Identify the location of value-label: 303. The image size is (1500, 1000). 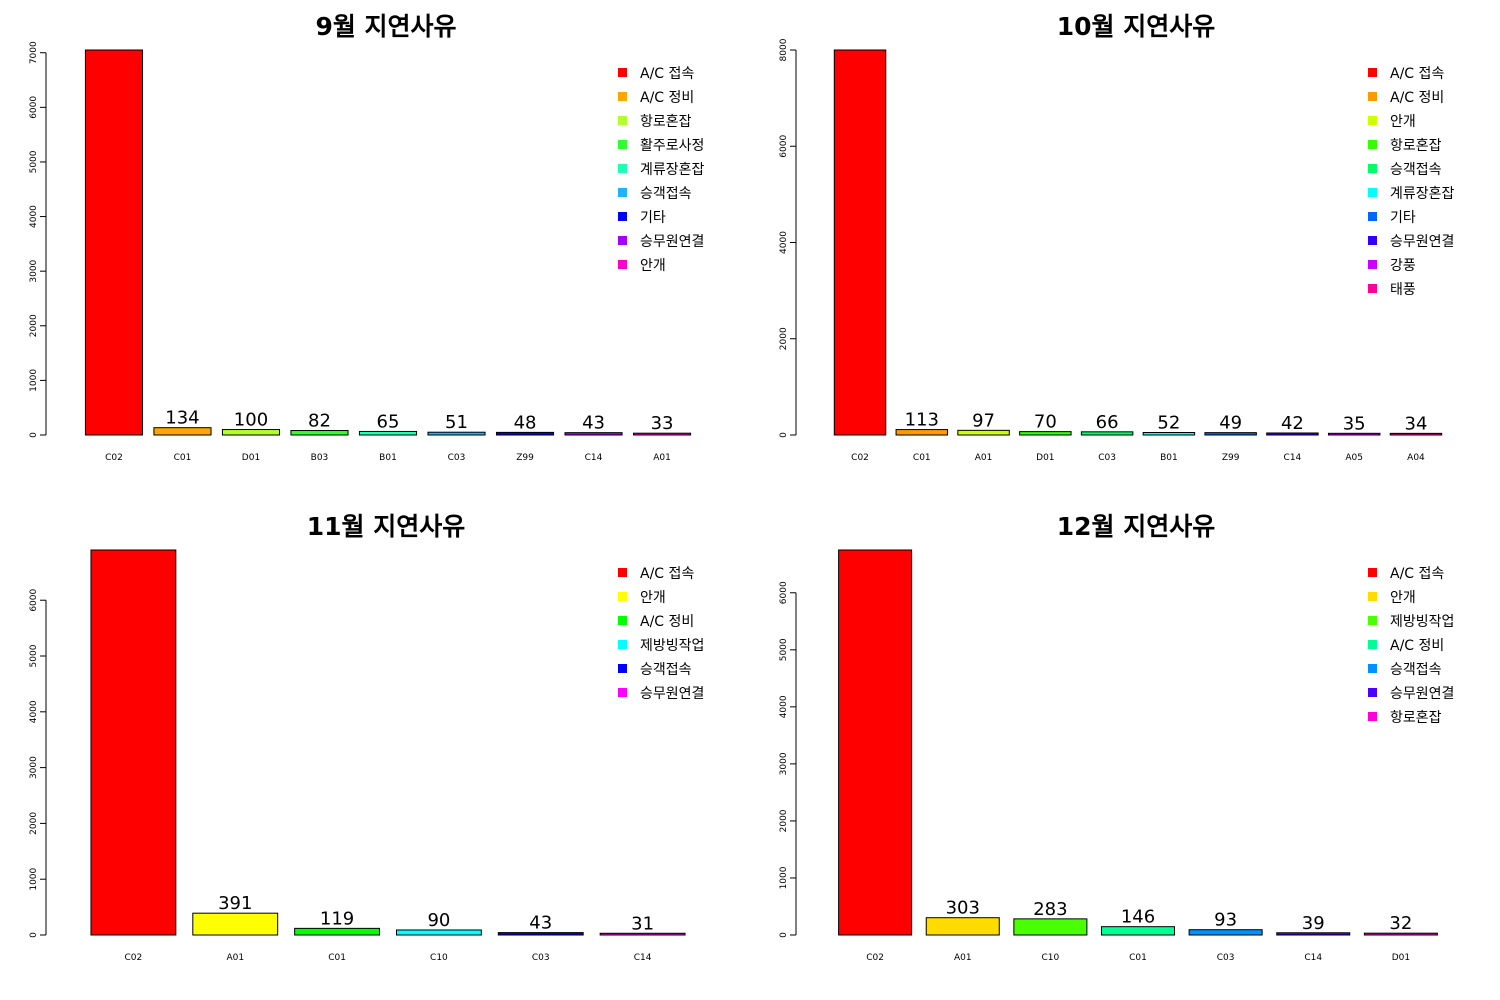
(963, 908).